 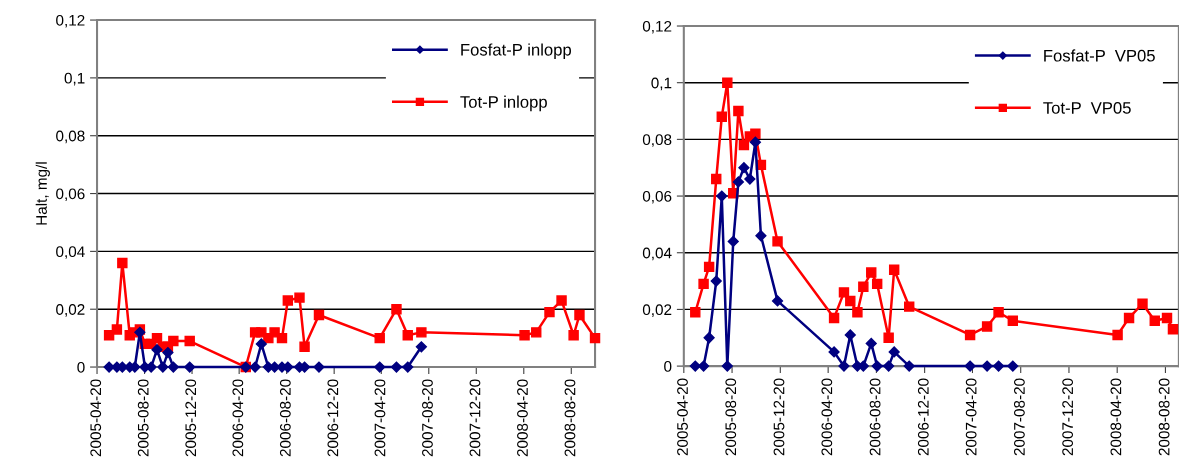 What do you see at coordinates (42, 193) in the screenshot?
I see `y-axis-title: Halt, mg/l` at bounding box center [42, 193].